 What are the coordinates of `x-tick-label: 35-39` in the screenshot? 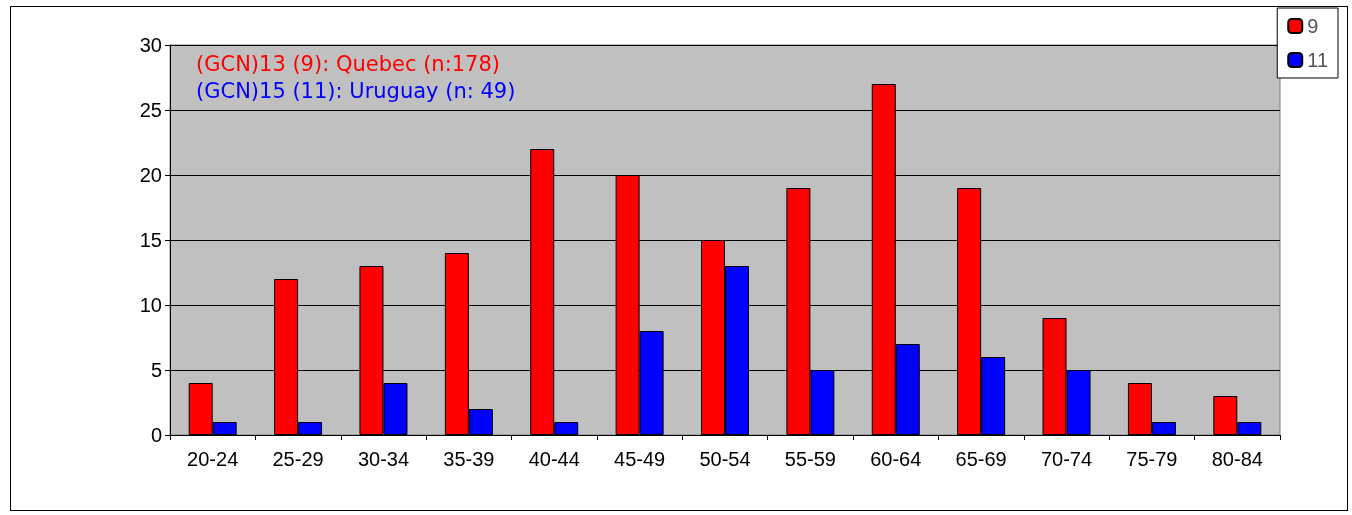 It's located at (469, 459).